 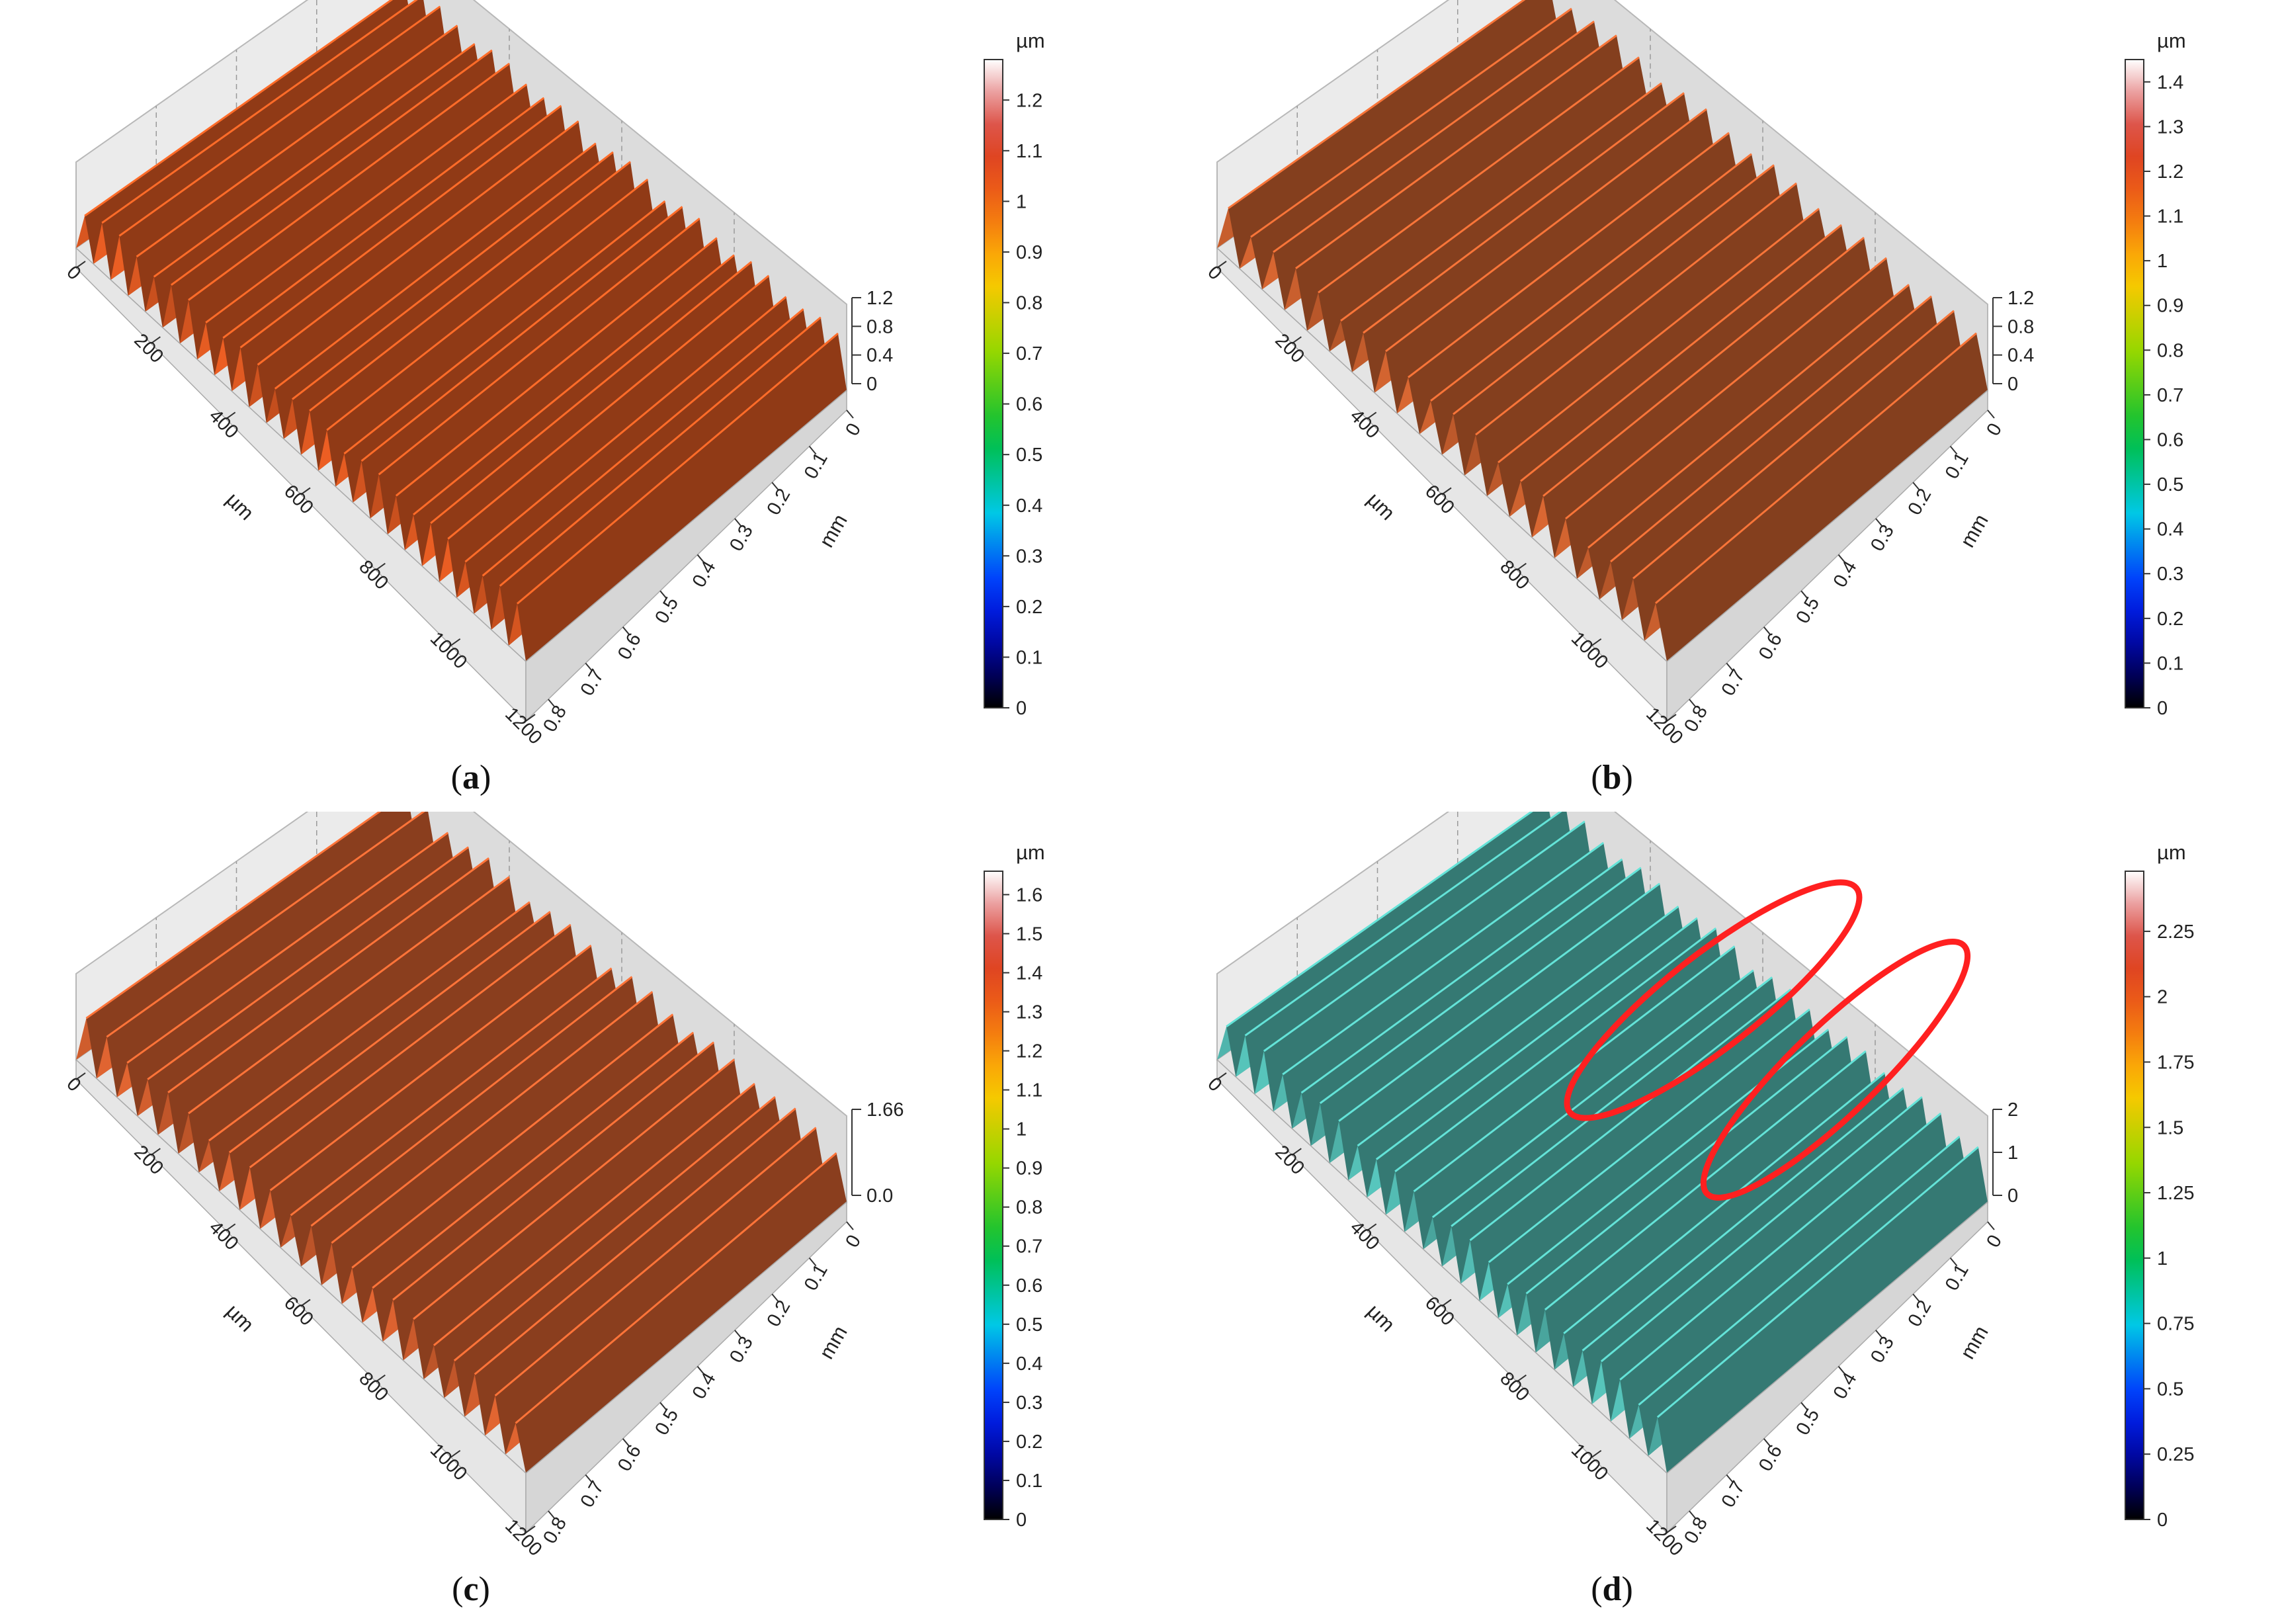 I want to click on x-tick-label: 1200, so click(x=523, y=726).